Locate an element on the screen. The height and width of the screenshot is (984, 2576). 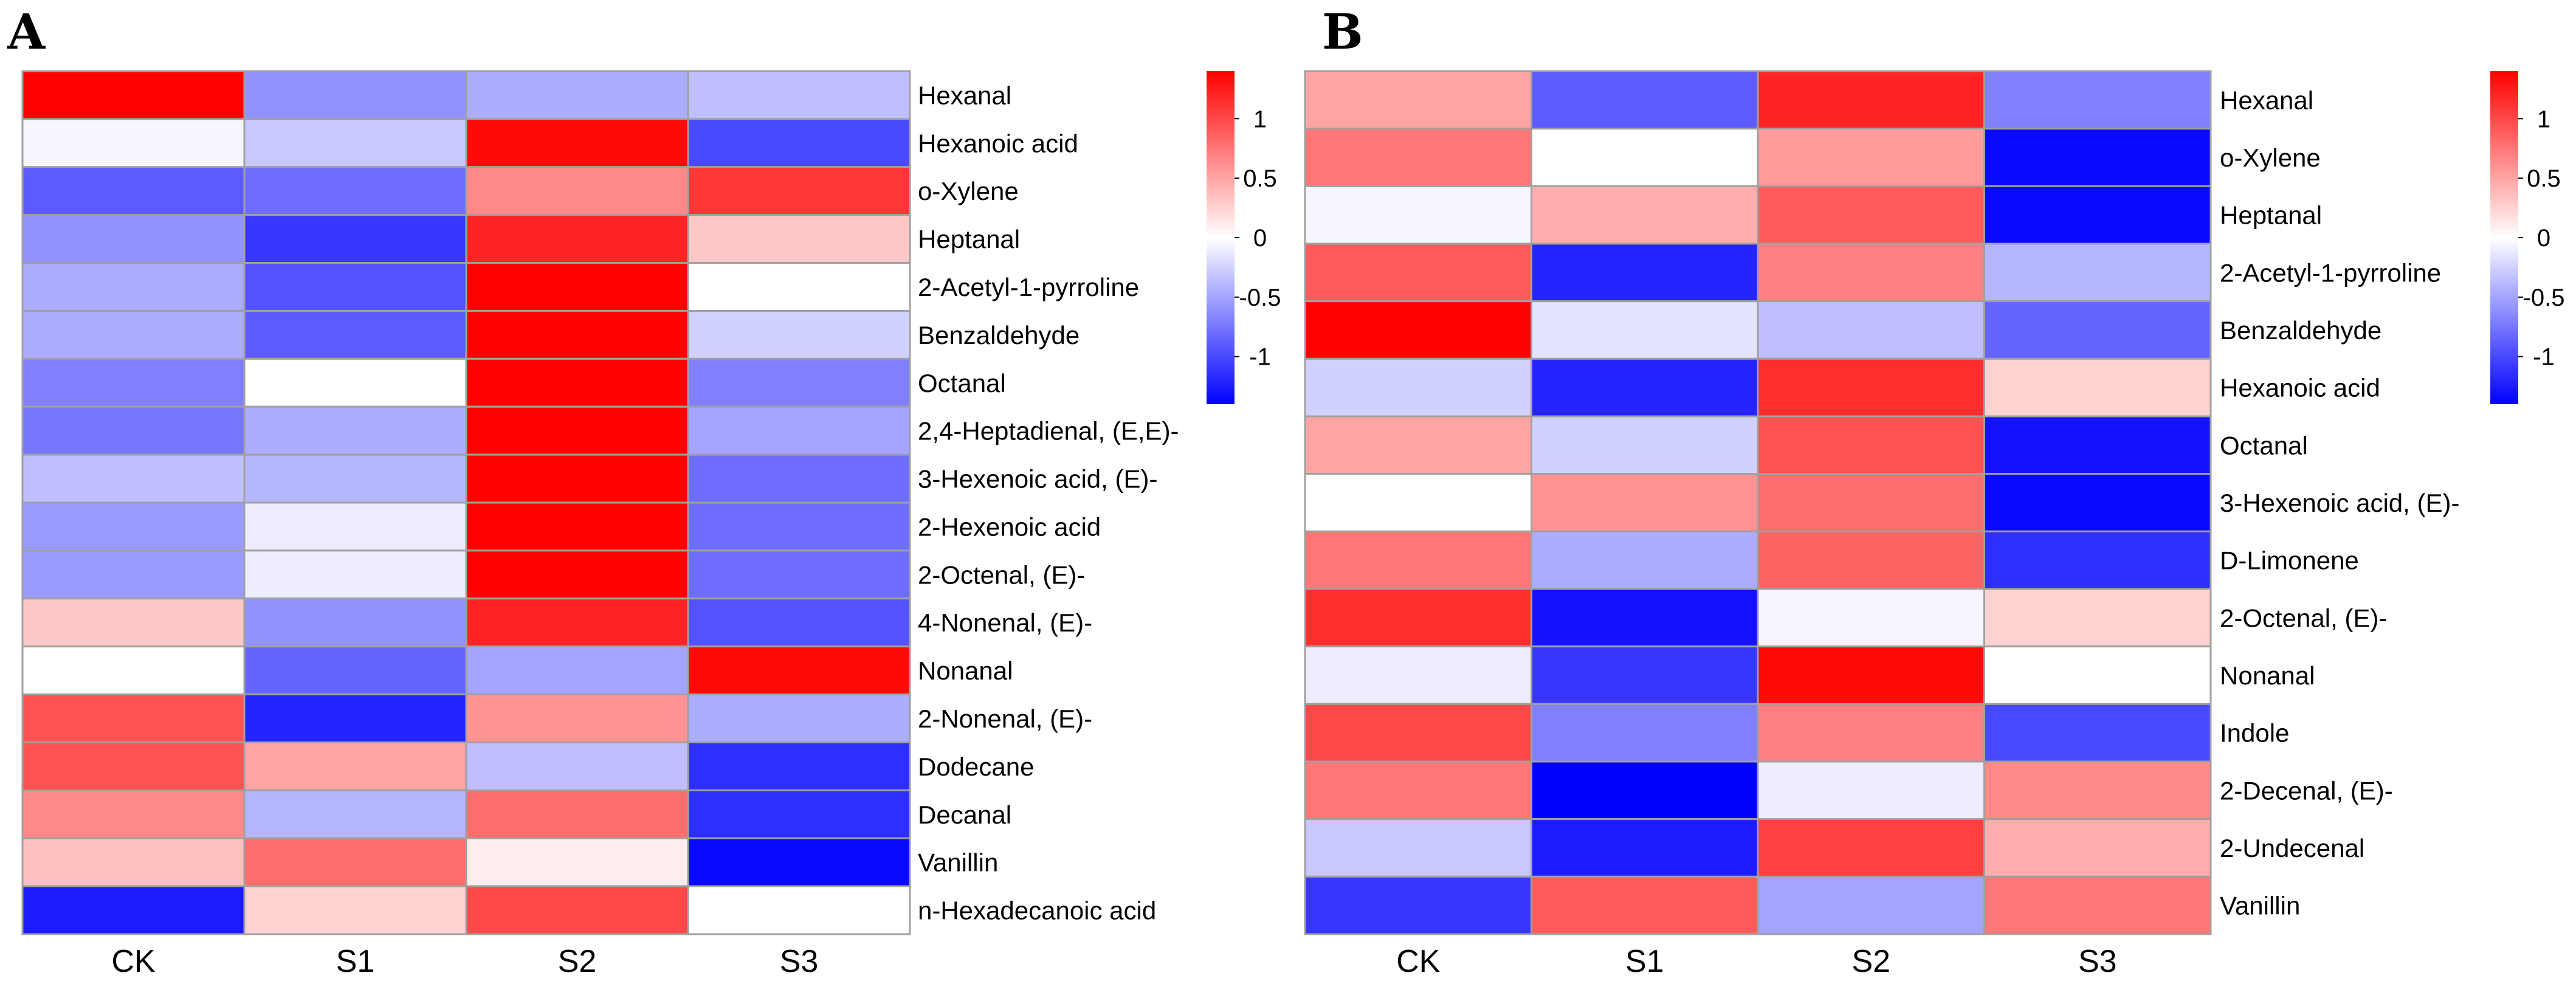
panel-b-row-label: Nonanal is located at coordinates (2267, 675).